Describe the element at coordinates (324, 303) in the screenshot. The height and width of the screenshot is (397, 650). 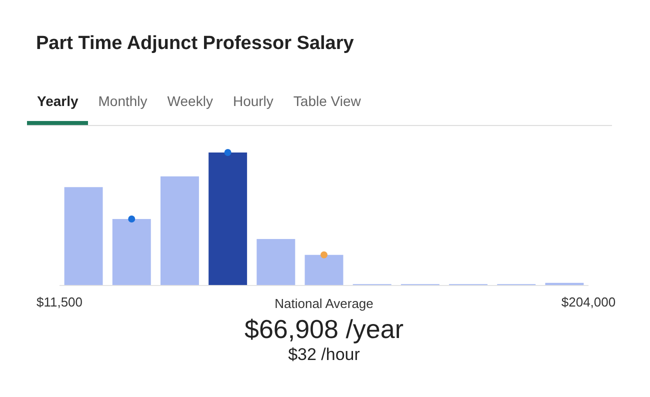
I see `text: National Average` at that location.